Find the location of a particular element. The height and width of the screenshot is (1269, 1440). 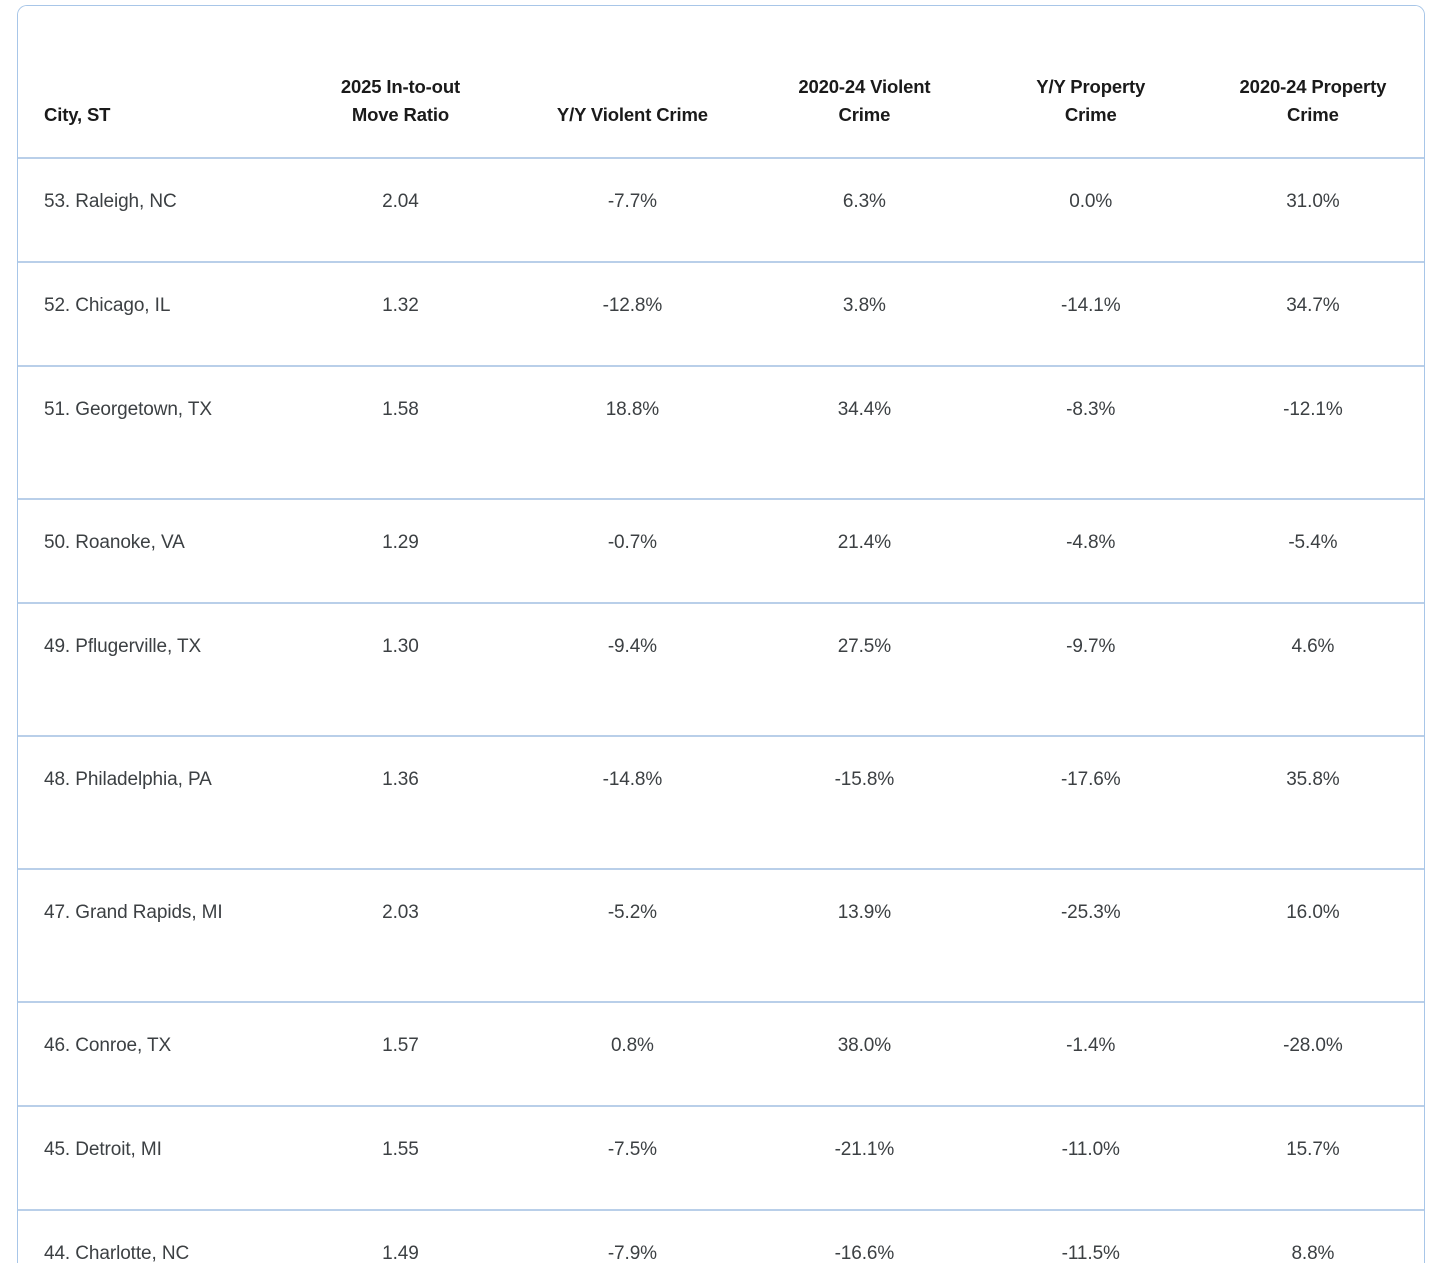

cell-2020-24-violent-crime: 6.3% is located at coordinates (864, 210).